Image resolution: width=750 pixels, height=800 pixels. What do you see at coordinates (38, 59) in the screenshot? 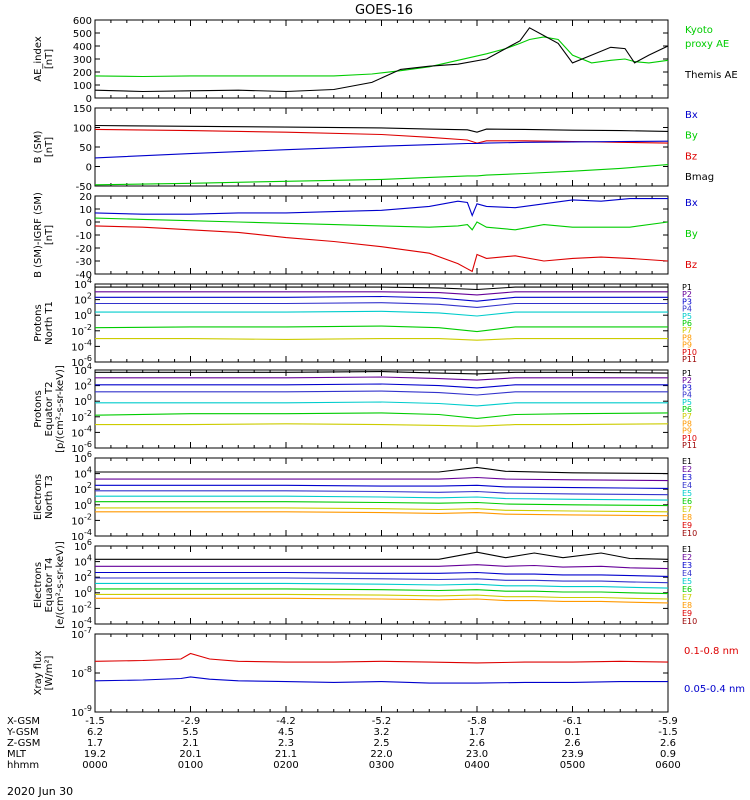
I see `y-axis-label: AE_index` at bounding box center [38, 59].